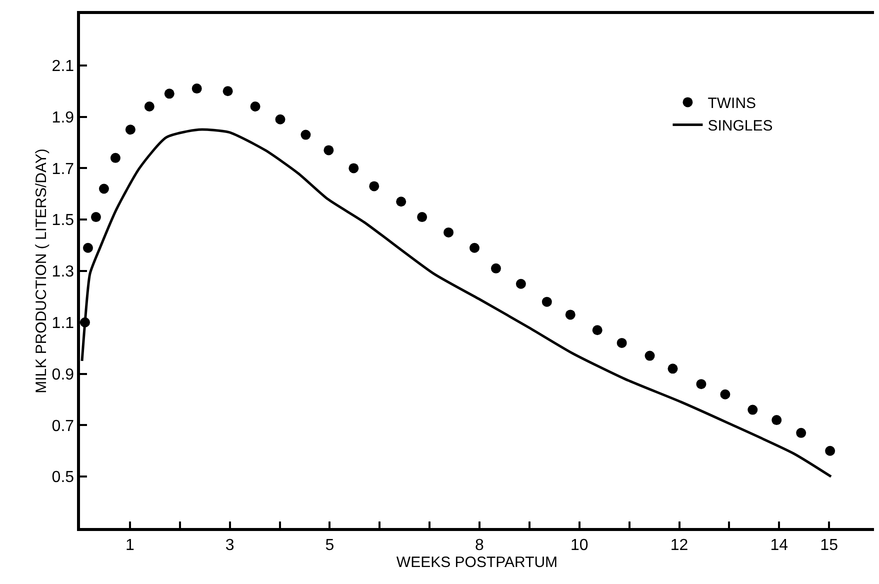 The width and height of the screenshot is (879, 584). Describe the element at coordinates (41, 271) in the screenshot. I see `y-axis-title: MILK PRODUCTION ( LITERS/DAY)` at that location.